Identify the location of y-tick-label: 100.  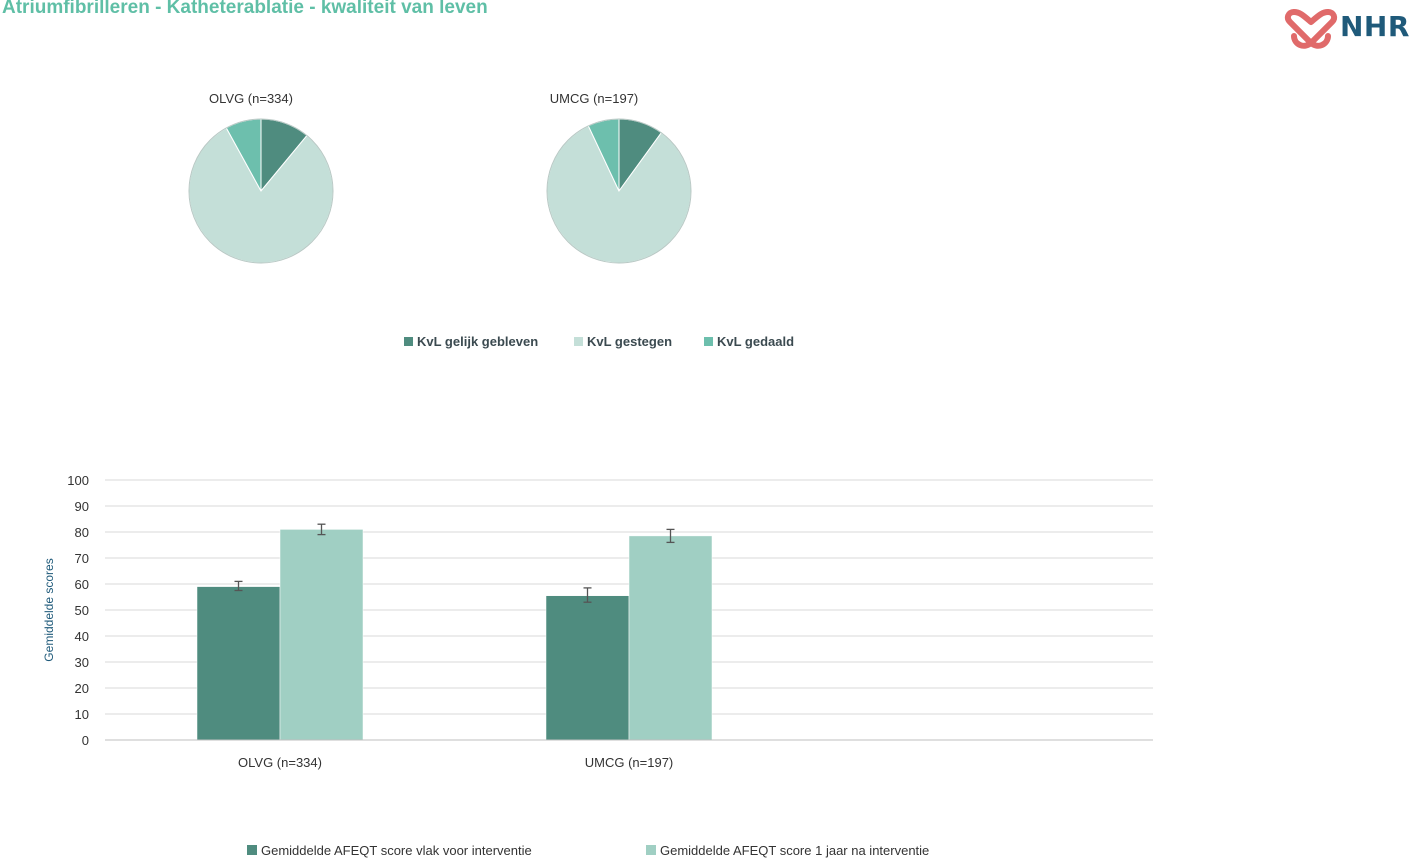
(78, 480).